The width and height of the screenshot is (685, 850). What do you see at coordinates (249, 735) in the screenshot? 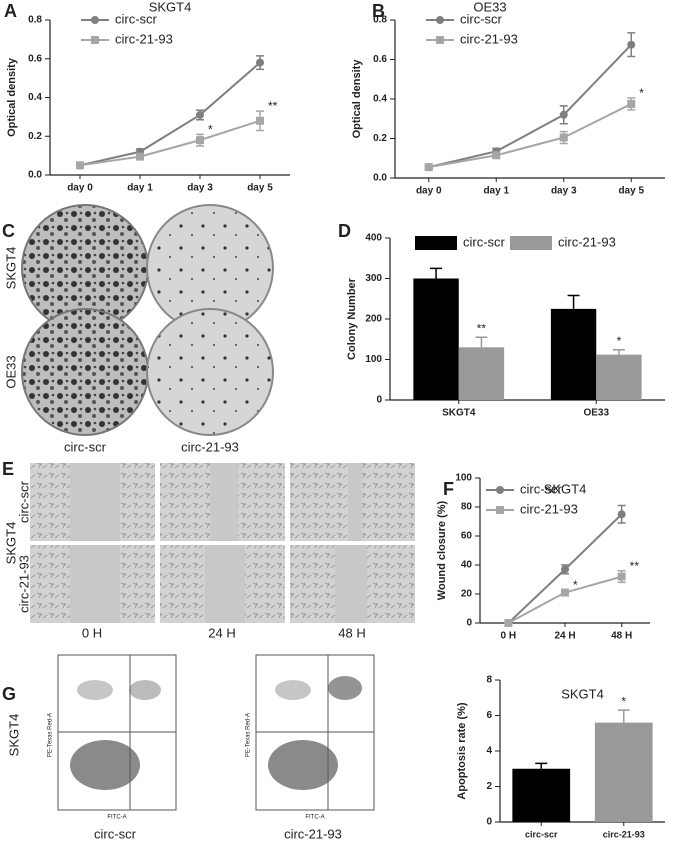
I see `axis-label: PE-Texas Red-A` at bounding box center [249, 735].